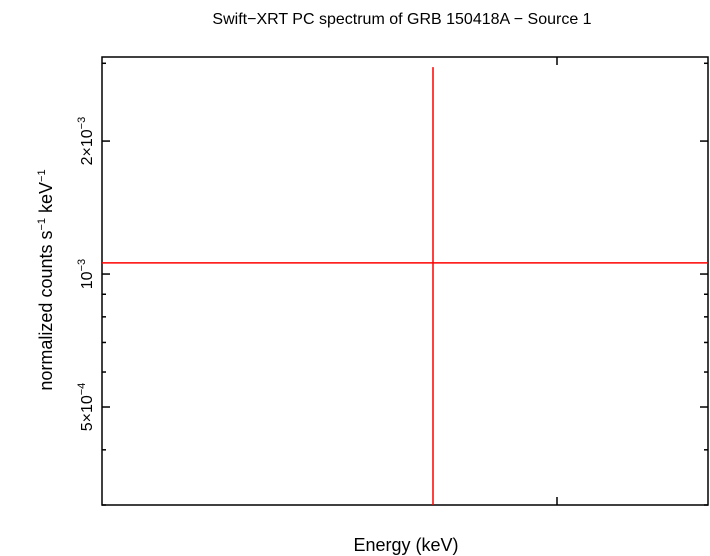 The width and height of the screenshot is (710, 556). Describe the element at coordinates (46, 311) in the screenshot. I see `y-axis-label-main: normalized counts s` at that location.